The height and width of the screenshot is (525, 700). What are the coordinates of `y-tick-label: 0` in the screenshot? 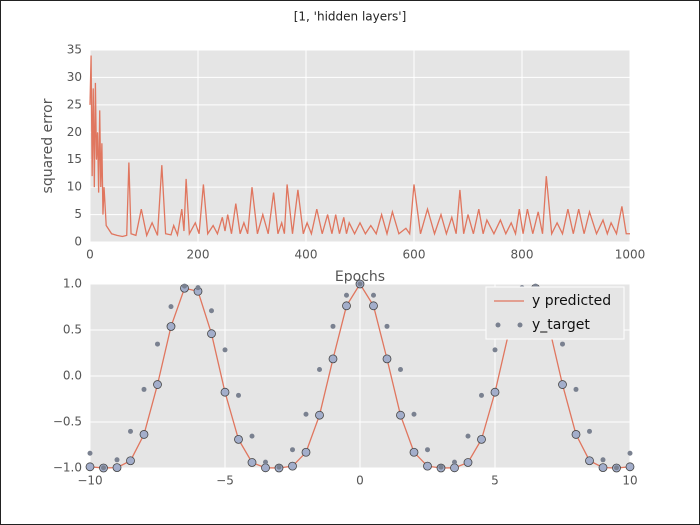 It's located at (78, 242).